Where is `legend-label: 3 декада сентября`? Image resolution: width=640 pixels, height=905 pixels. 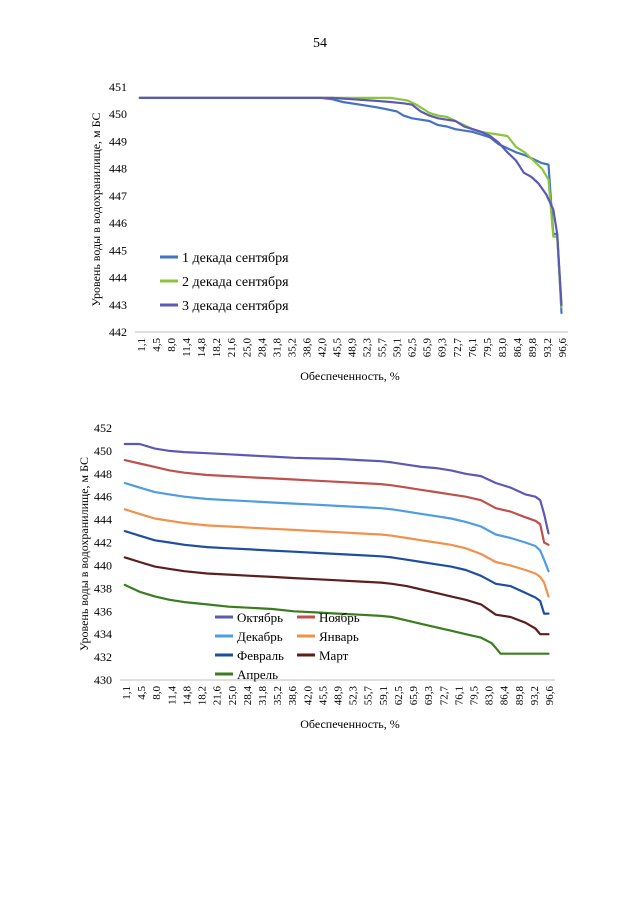 legend-label: 3 декада сентября is located at coordinates (235, 306).